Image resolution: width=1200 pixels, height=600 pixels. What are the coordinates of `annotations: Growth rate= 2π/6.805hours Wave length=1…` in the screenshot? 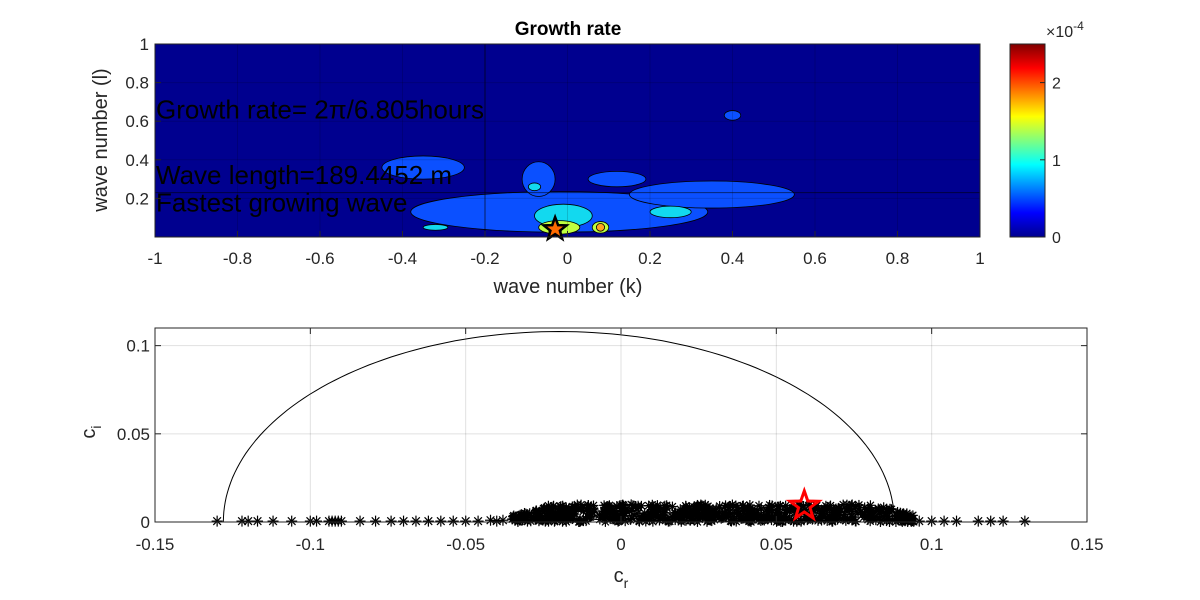 It's located at (320, 156).